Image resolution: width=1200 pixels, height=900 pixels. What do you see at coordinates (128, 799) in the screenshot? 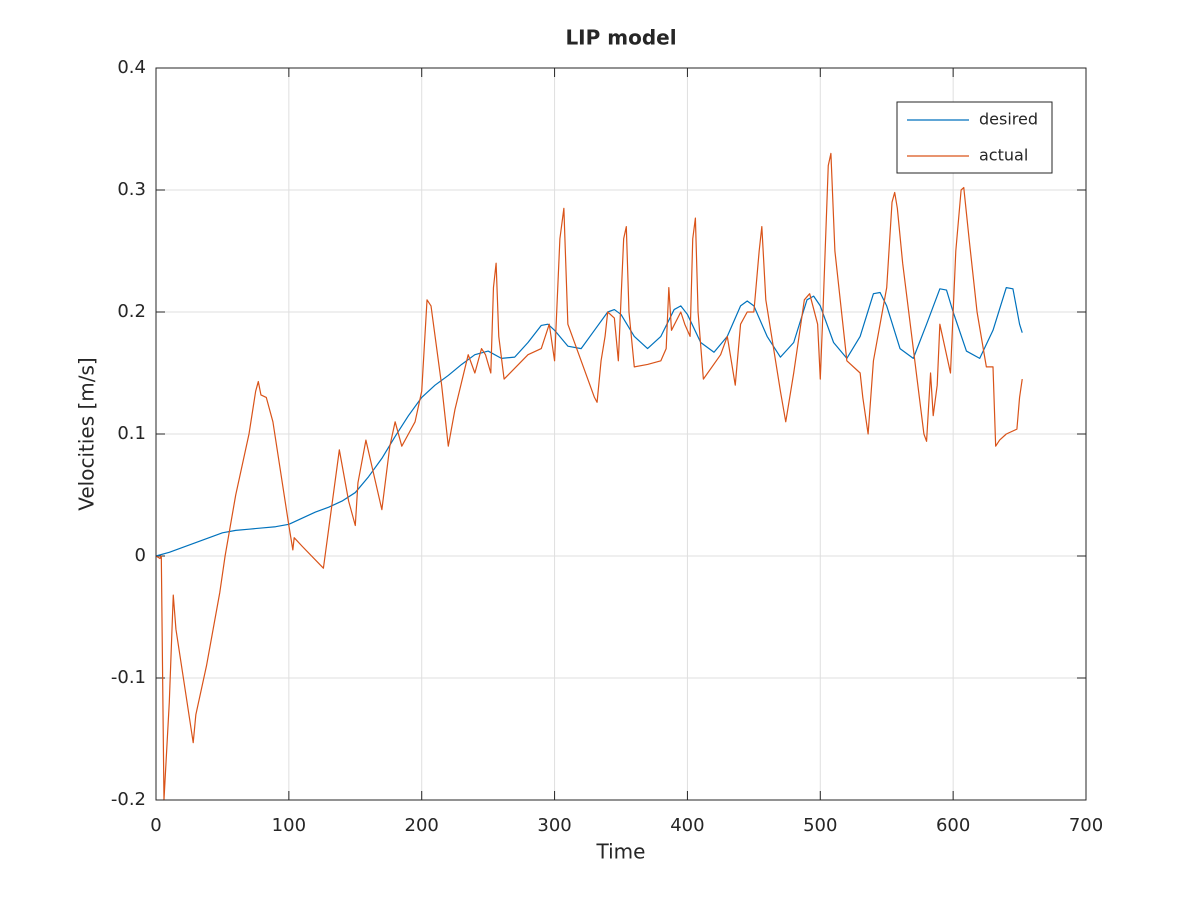
I see `y-tick-label: -0.2` at bounding box center [128, 799].